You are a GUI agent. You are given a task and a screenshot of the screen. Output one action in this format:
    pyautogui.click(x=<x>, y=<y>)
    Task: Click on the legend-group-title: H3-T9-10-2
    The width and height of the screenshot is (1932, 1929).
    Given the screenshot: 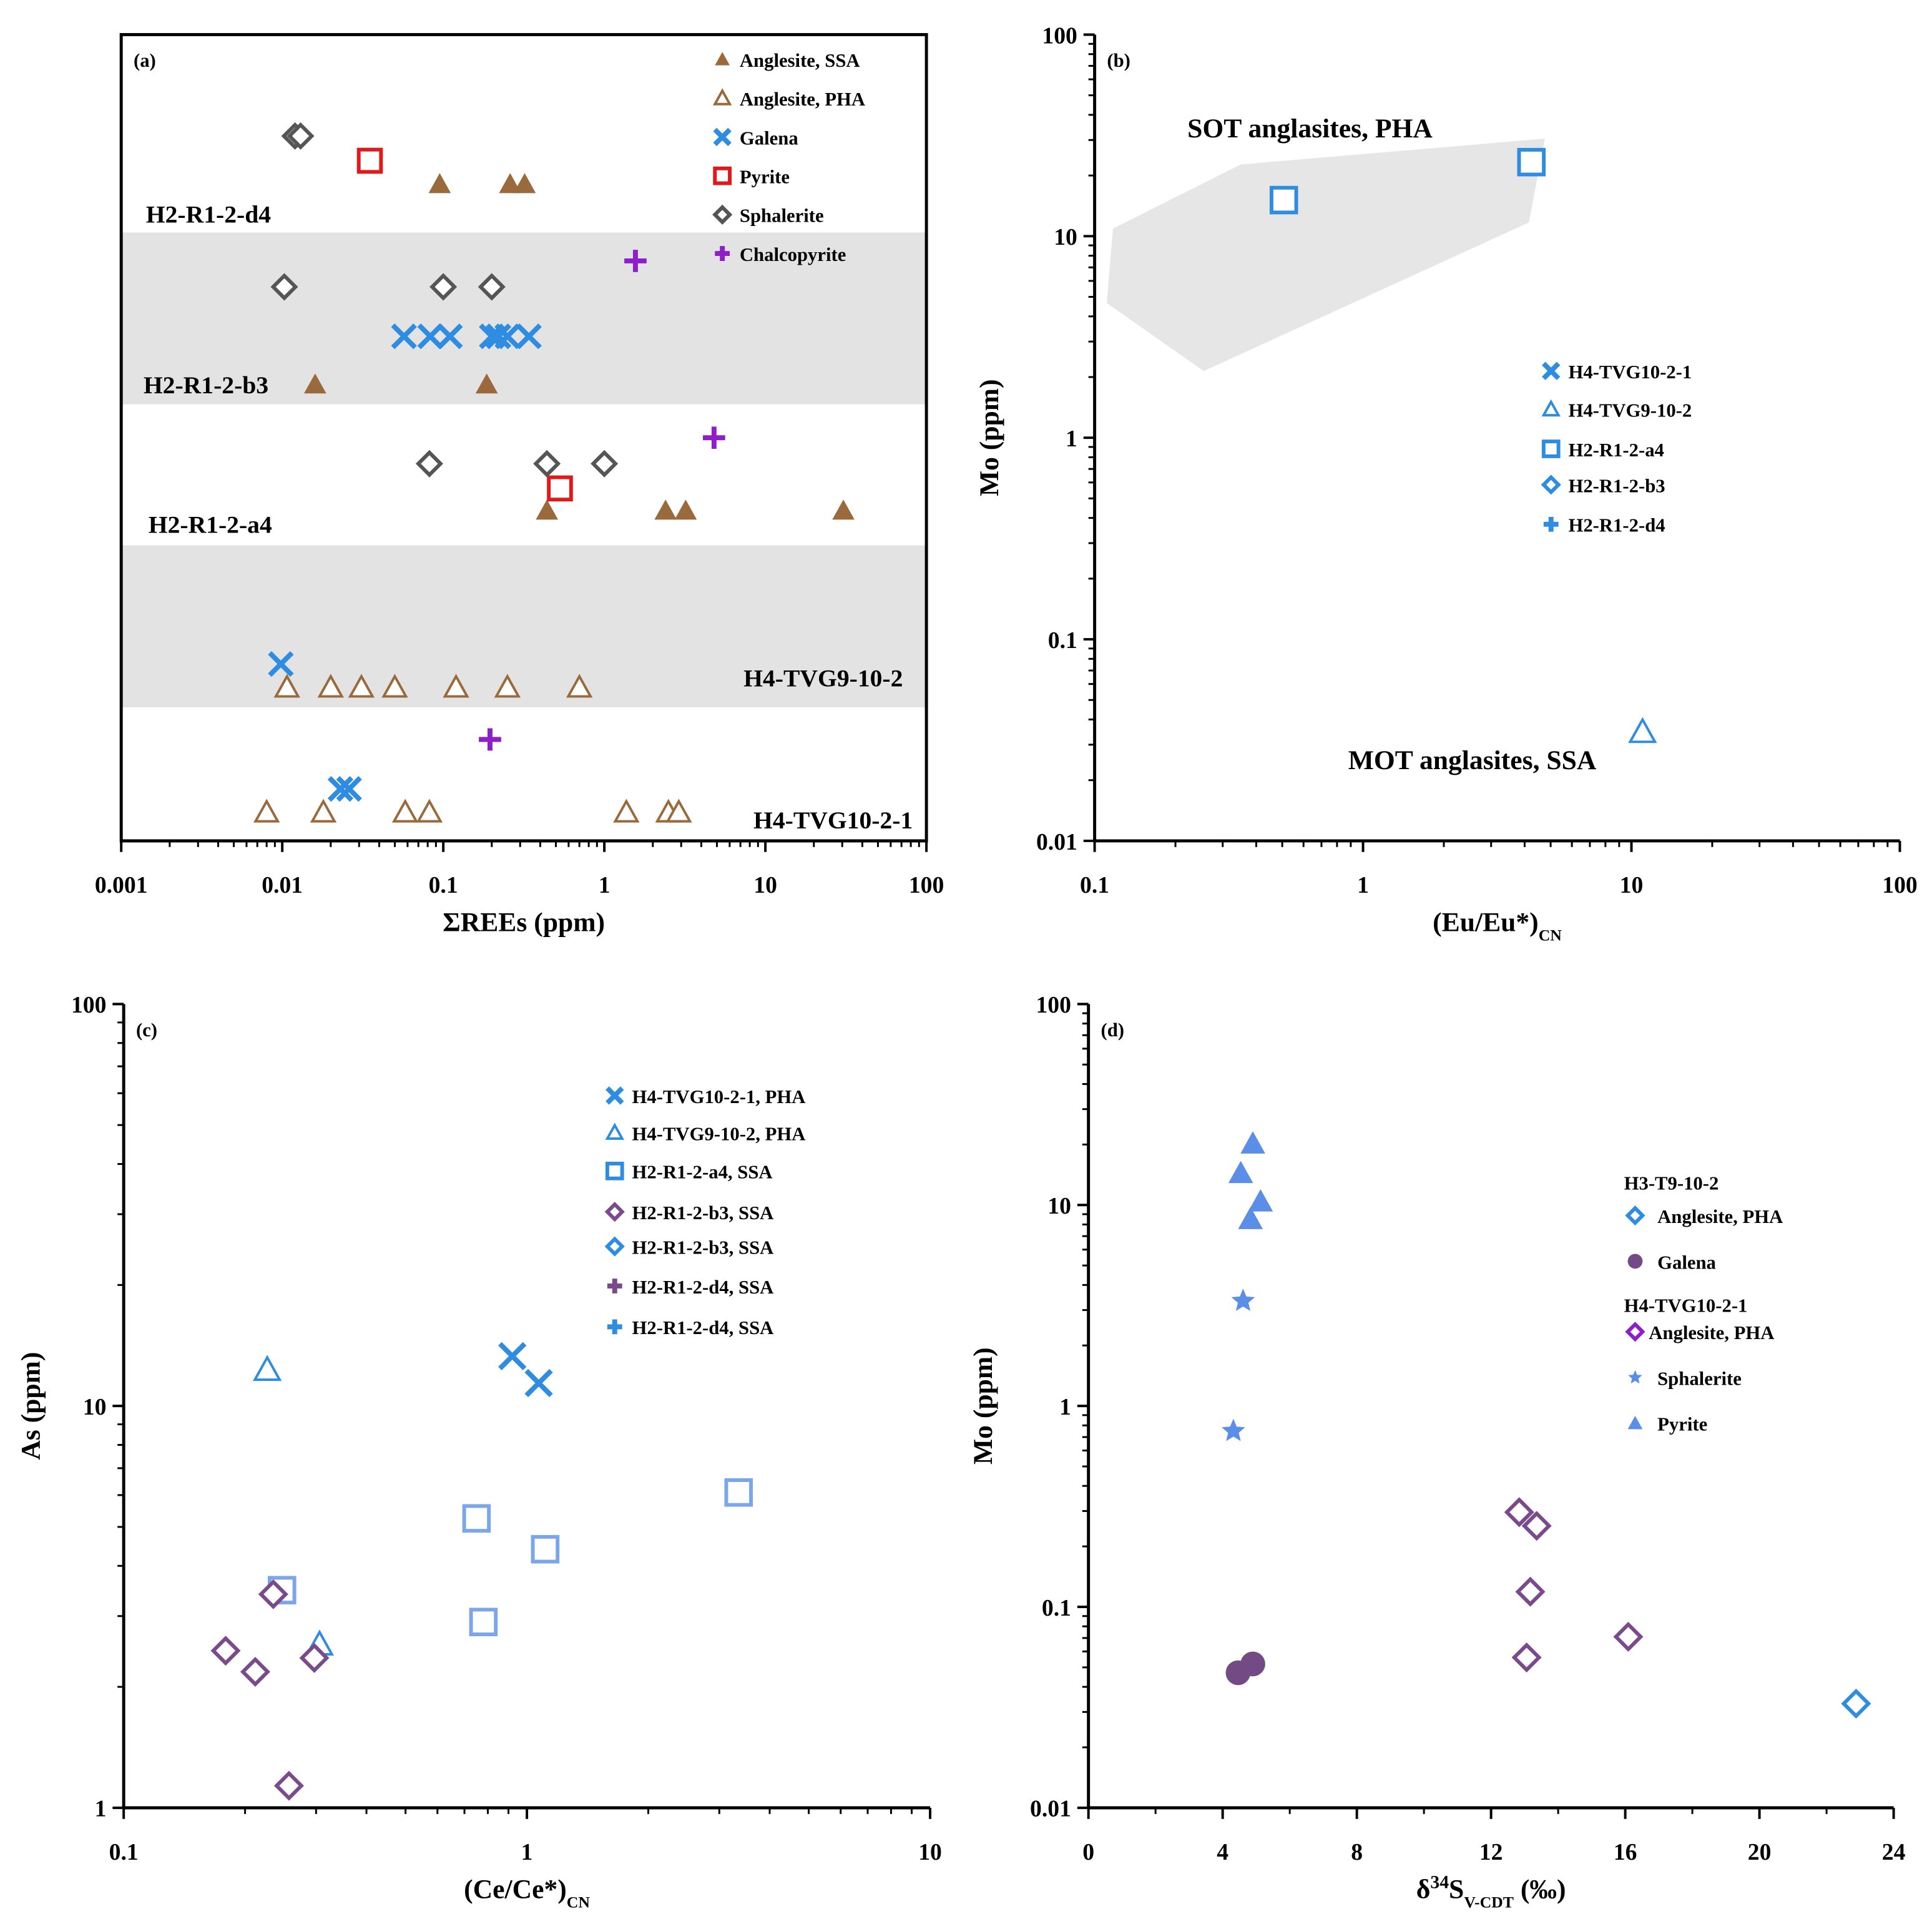 What is the action you would take?
    pyautogui.click(x=1672, y=1183)
    